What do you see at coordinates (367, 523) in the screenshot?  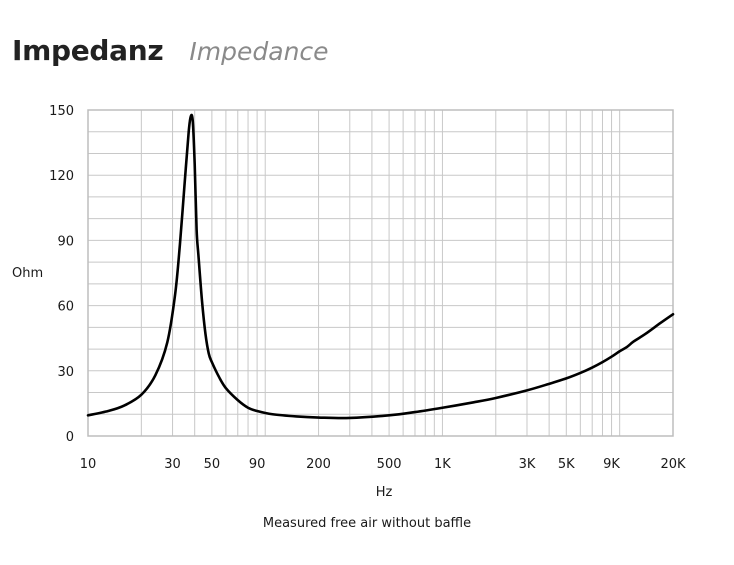 I see `chart-caption: Measured free air without baffle` at bounding box center [367, 523].